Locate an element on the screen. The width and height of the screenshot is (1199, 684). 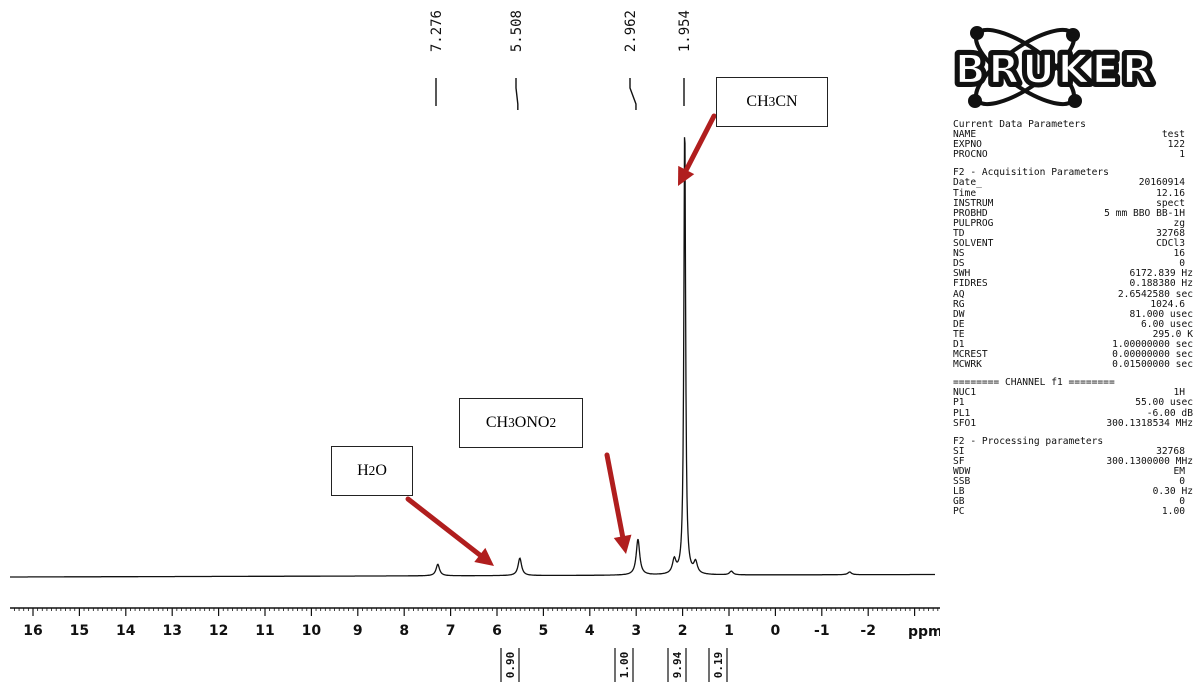
peak-label: 5.508 is located at coordinates (517, 31).